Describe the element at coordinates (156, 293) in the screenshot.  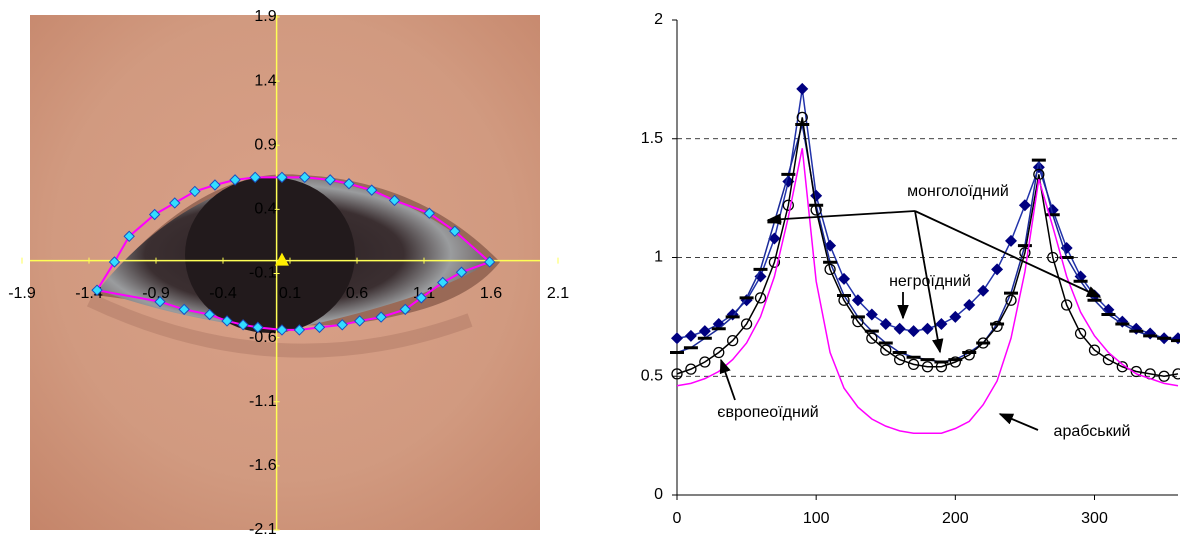
I see `x-tick-label: -0.9` at that location.